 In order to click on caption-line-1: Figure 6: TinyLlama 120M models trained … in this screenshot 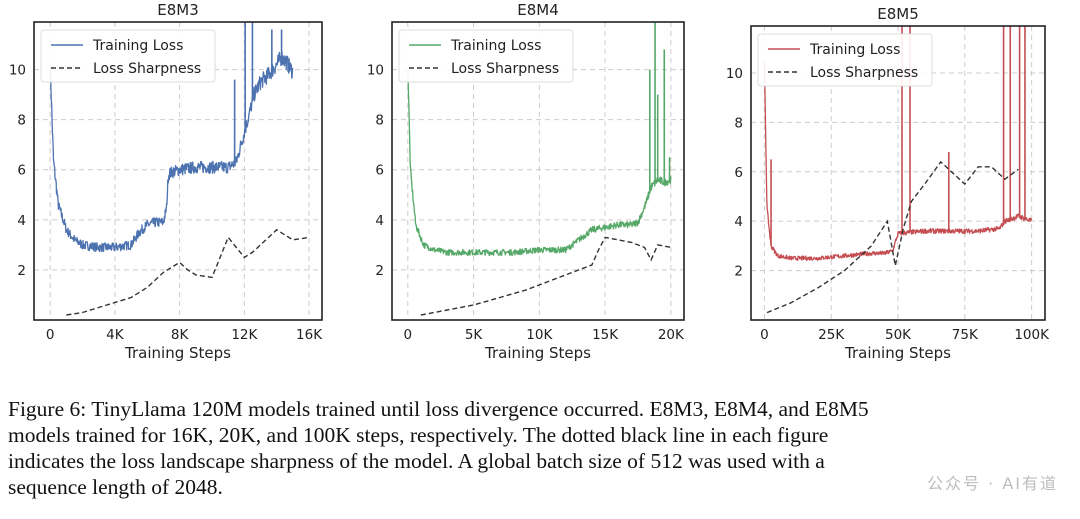, I will do `click(438, 409)`.